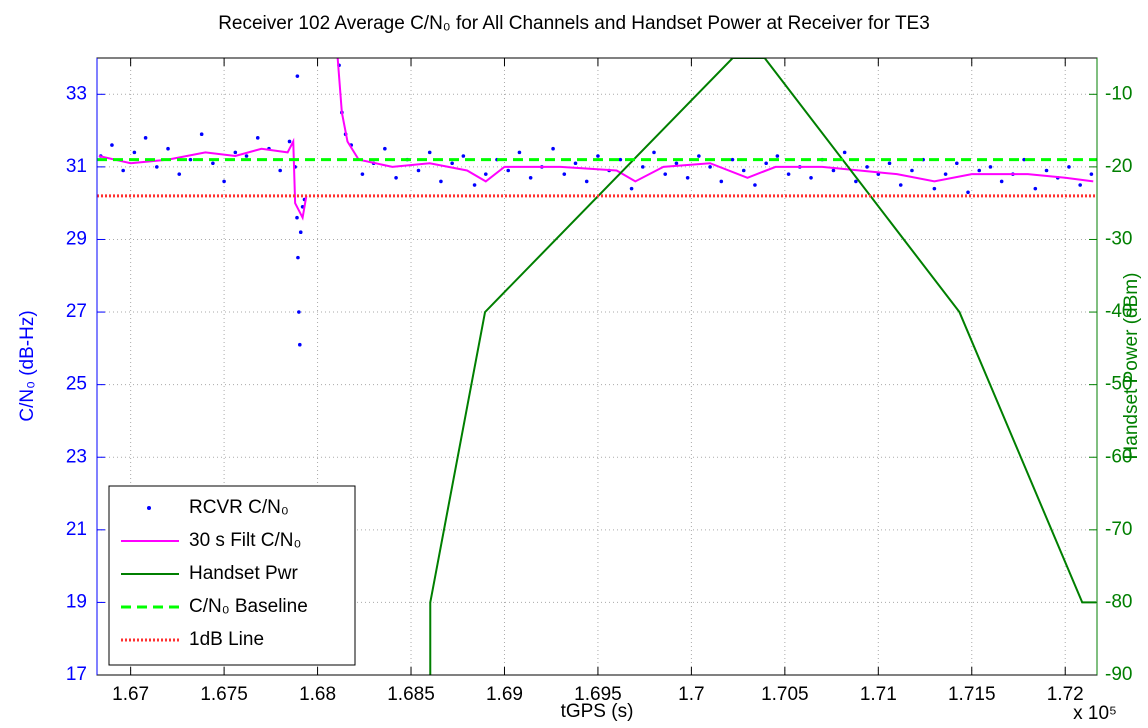  Describe the element at coordinates (504, 694) in the screenshot. I see `x-tick-label: 1.69` at that location.